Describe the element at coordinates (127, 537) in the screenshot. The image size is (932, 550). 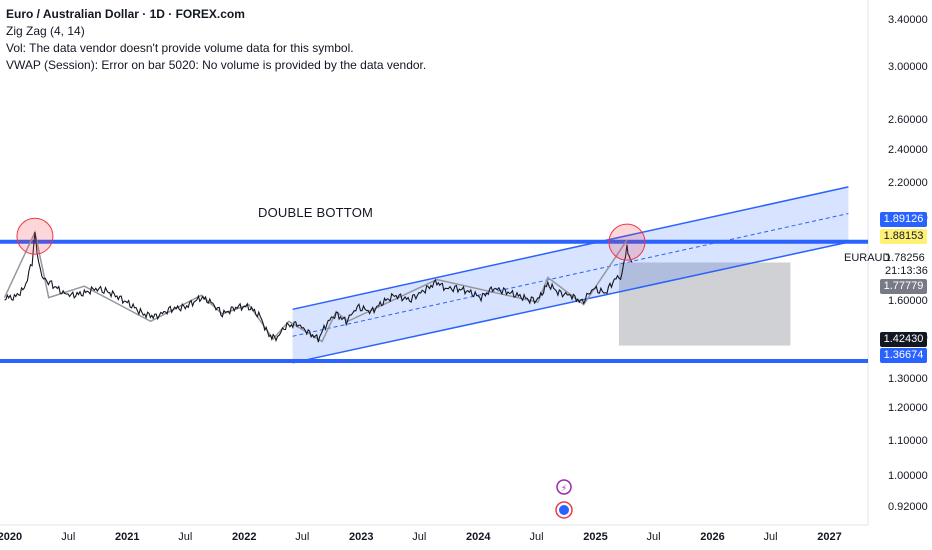
I see `year-tick-label: 2021` at that location.